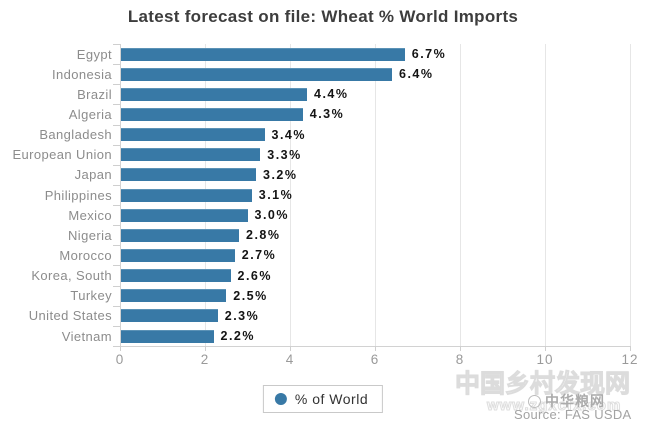 Image resolution: width=646 pixels, height=434 pixels. Describe the element at coordinates (71, 276) in the screenshot. I see `category-label: Korea, South` at that location.